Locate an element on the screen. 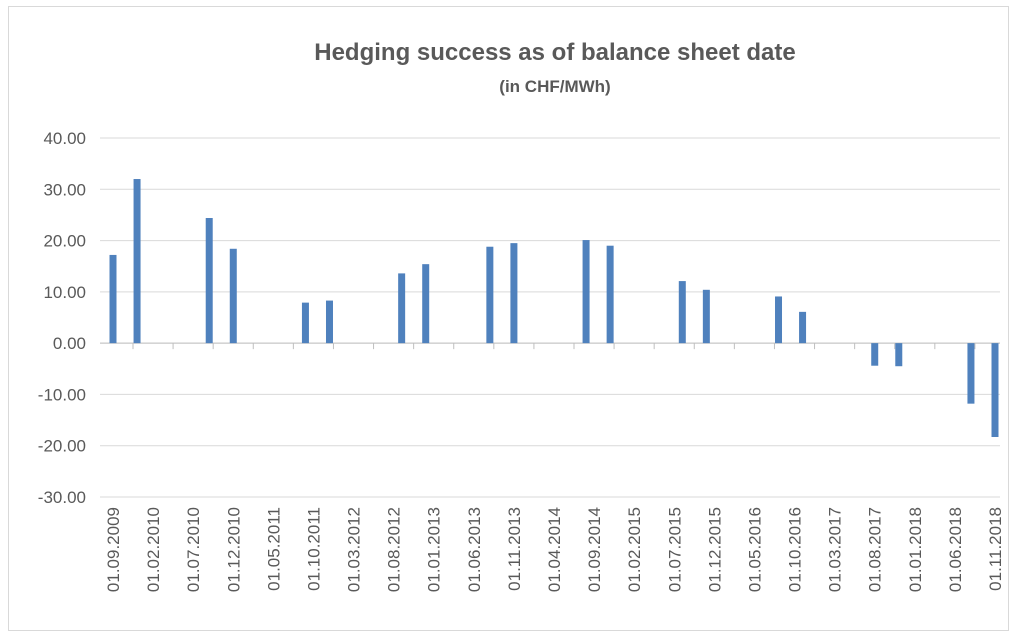  x-tick-label: 01.08.2012 is located at coordinates (394, 549).